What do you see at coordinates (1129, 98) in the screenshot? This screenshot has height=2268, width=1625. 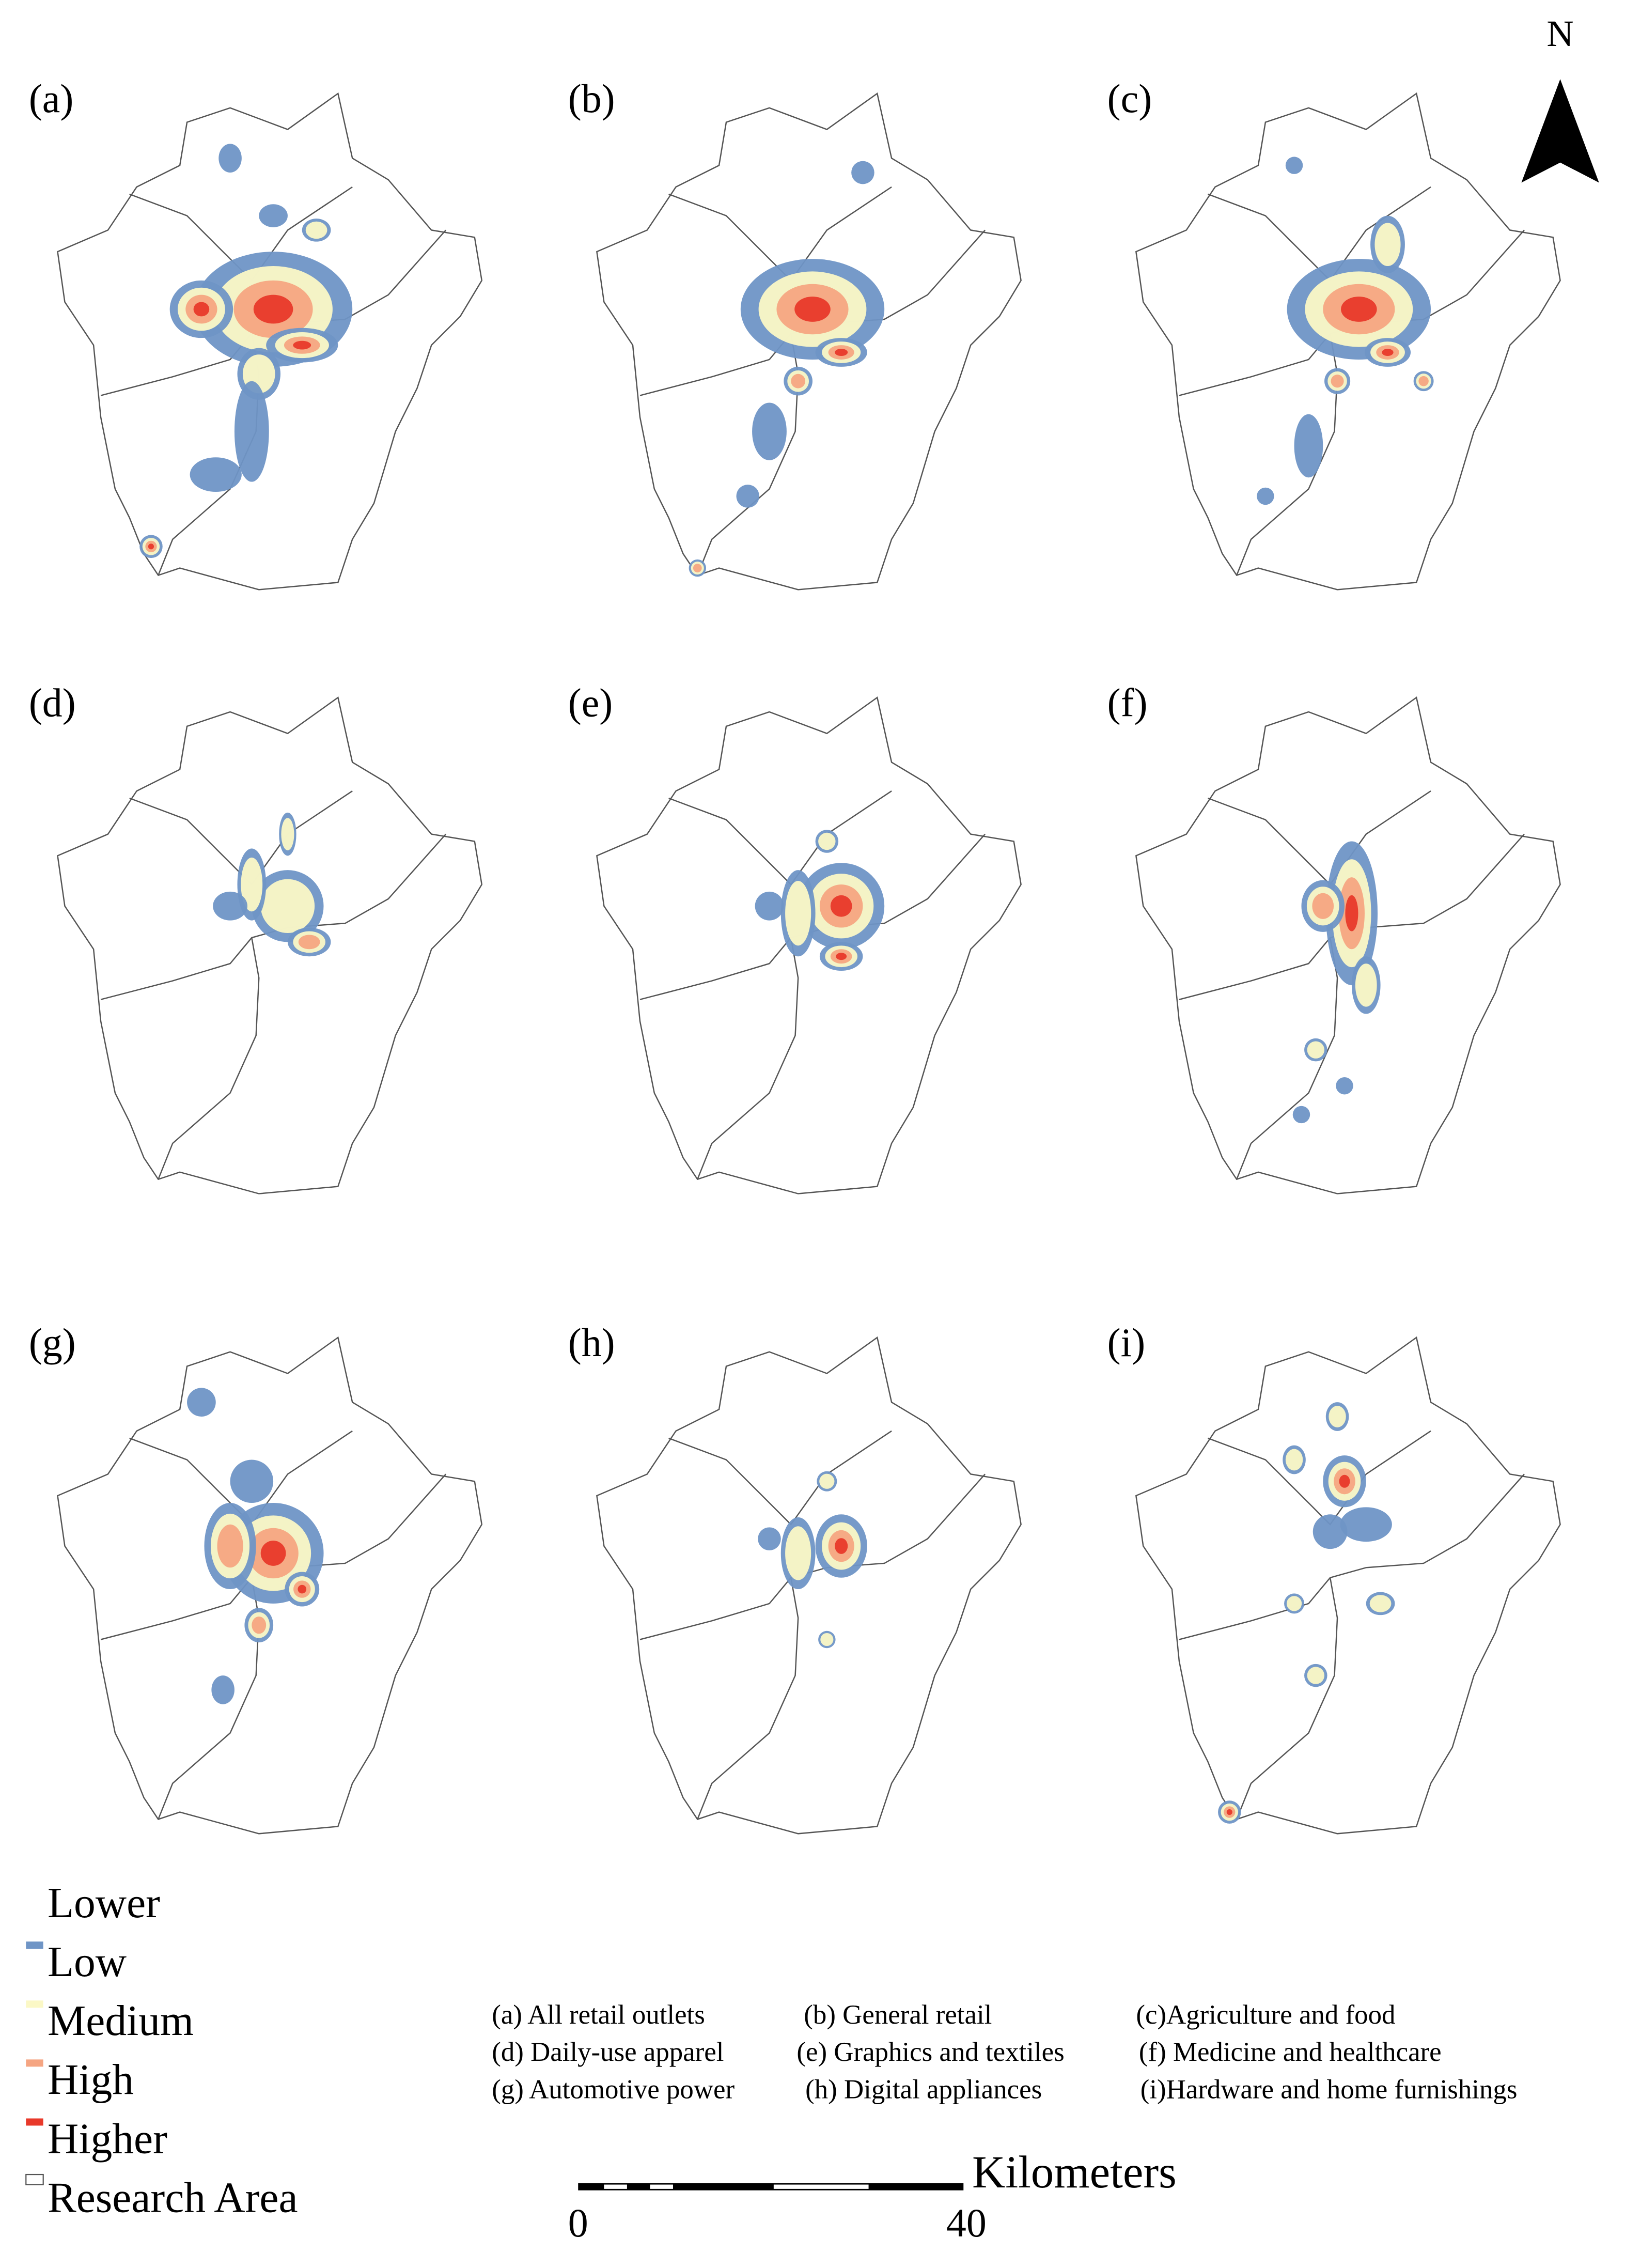 I see `panel-label: (c)` at bounding box center [1129, 98].